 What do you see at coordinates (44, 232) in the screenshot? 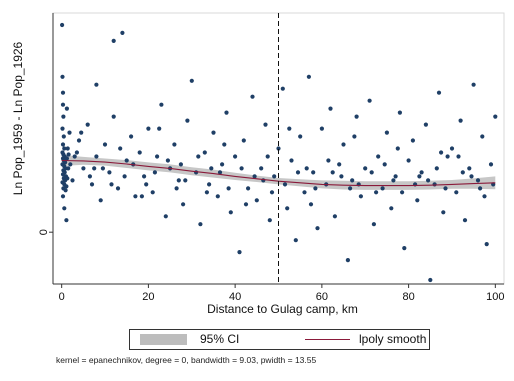
I see `y-tick-label: 0` at bounding box center [44, 232].